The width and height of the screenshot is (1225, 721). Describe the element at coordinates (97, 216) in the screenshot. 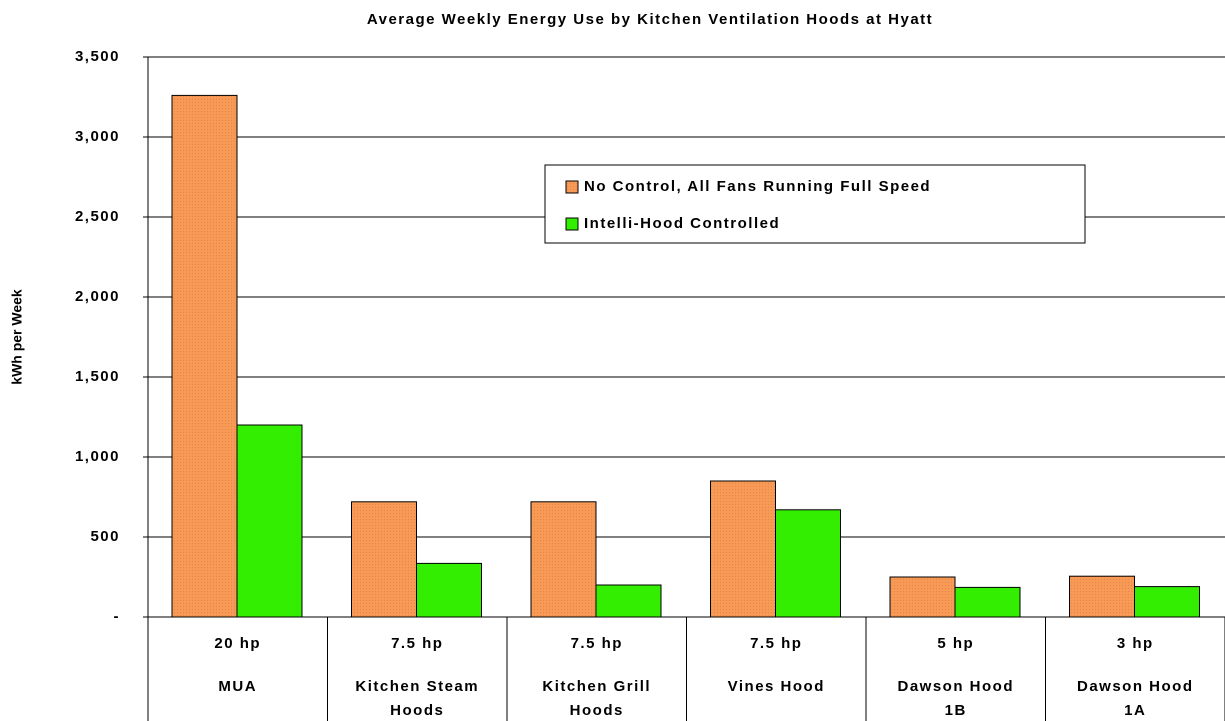

I see `y-tick-label: 2,500` at that location.